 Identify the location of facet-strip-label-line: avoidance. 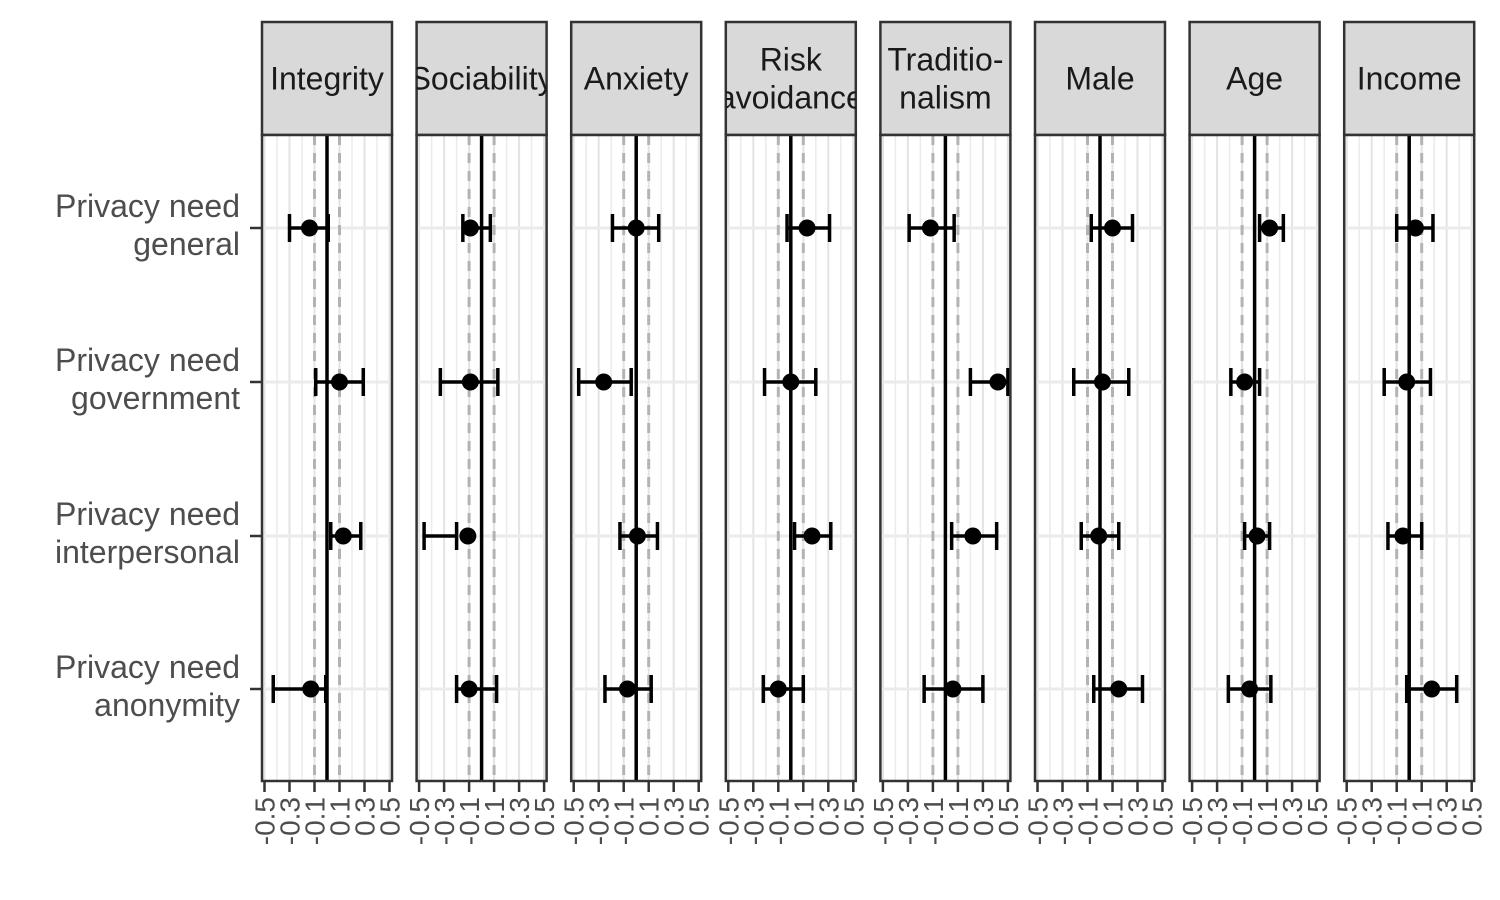
(791, 98).